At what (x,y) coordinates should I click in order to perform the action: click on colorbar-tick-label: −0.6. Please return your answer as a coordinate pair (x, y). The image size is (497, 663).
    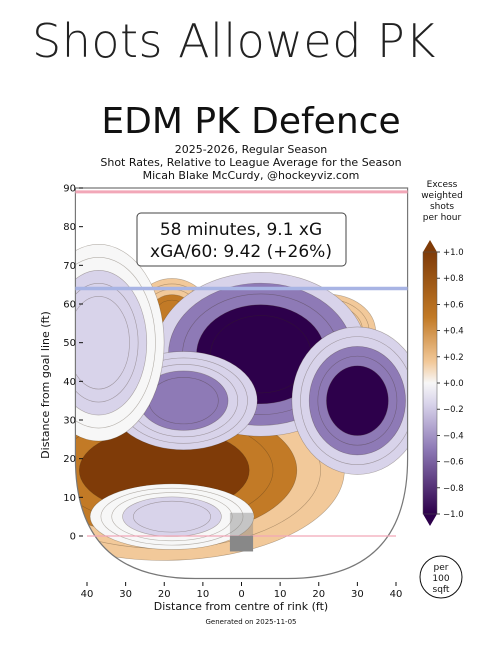
    Looking at the image, I should click on (453, 463).